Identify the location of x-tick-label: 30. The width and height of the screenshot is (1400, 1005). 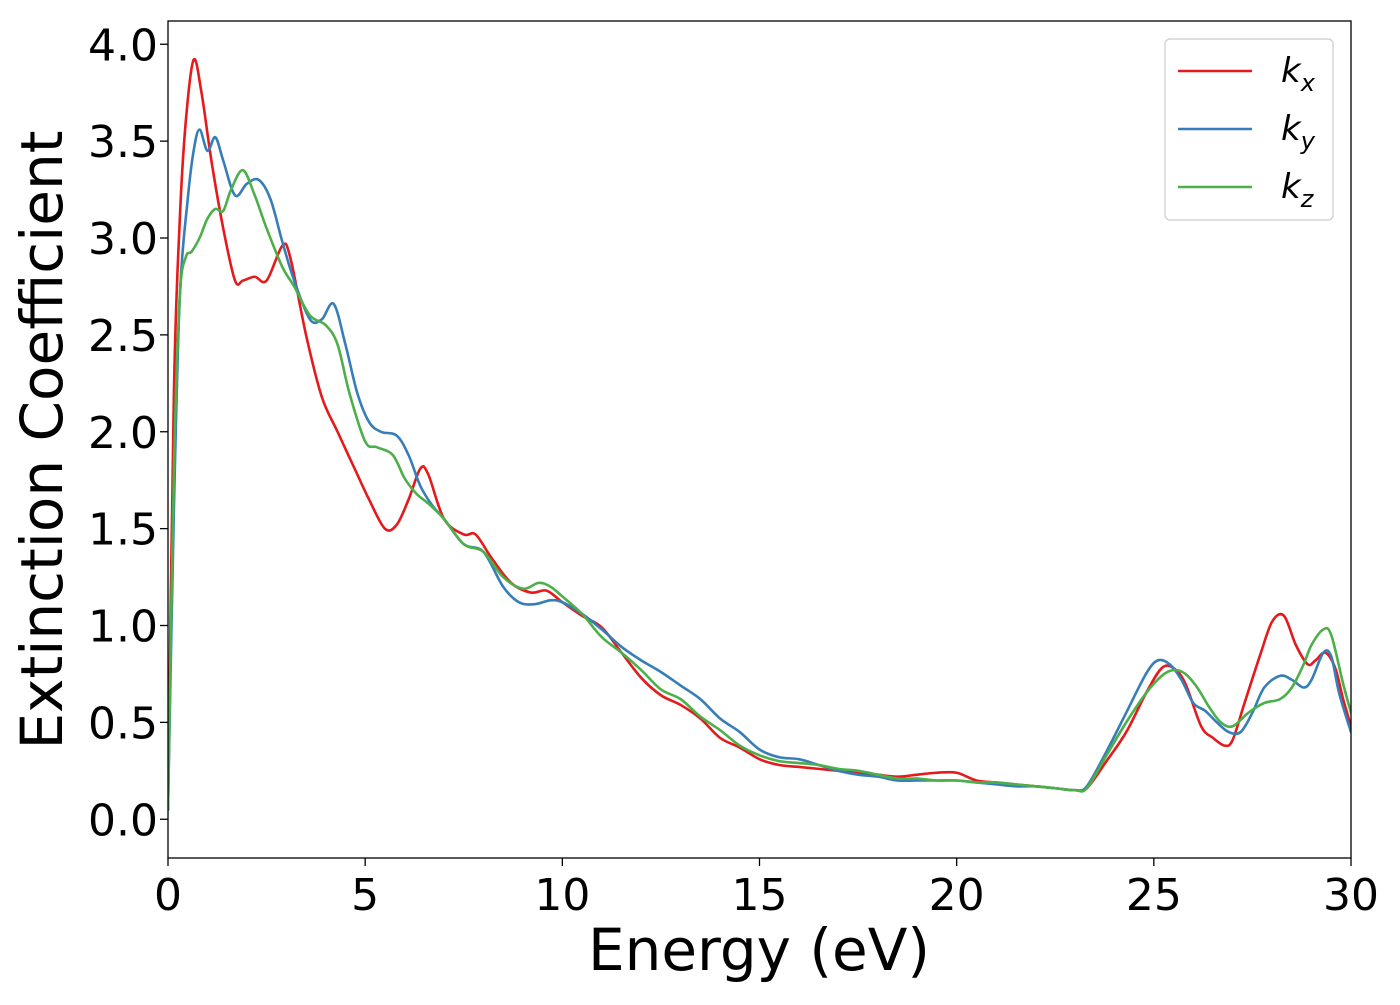
(1351, 895).